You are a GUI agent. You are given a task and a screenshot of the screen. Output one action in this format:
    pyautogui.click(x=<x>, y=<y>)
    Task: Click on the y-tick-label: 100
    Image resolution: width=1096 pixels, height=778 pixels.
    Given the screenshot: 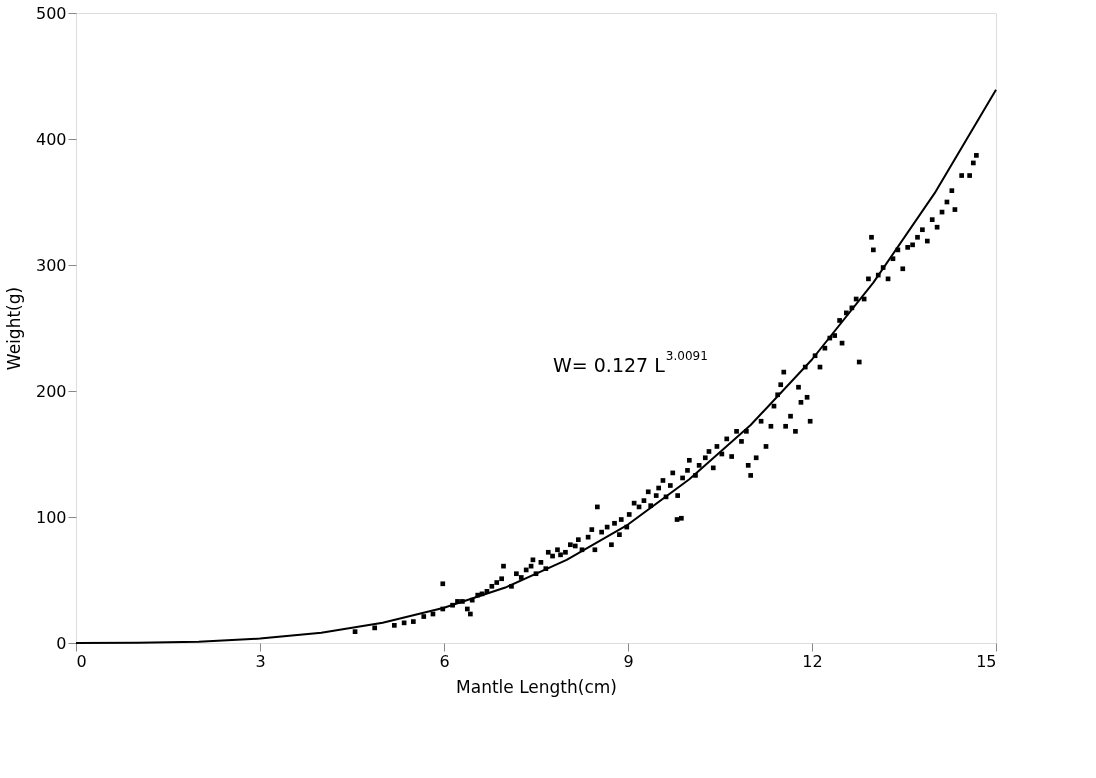 What is the action you would take?
    pyautogui.click(x=51, y=517)
    